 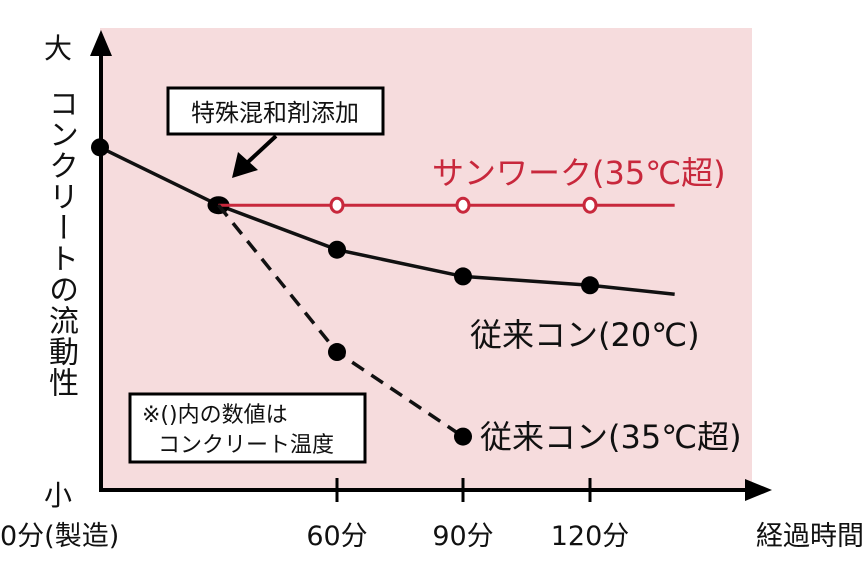 What do you see at coordinates (60, 243) in the screenshot?
I see `y-axis-label: コンクリートの流動性` at bounding box center [60, 243].